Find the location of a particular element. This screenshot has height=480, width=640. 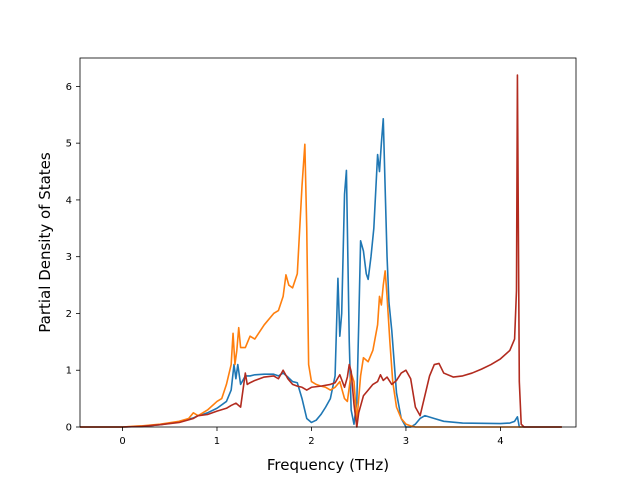

y-tick-label: 1 is located at coordinates (69, 371).